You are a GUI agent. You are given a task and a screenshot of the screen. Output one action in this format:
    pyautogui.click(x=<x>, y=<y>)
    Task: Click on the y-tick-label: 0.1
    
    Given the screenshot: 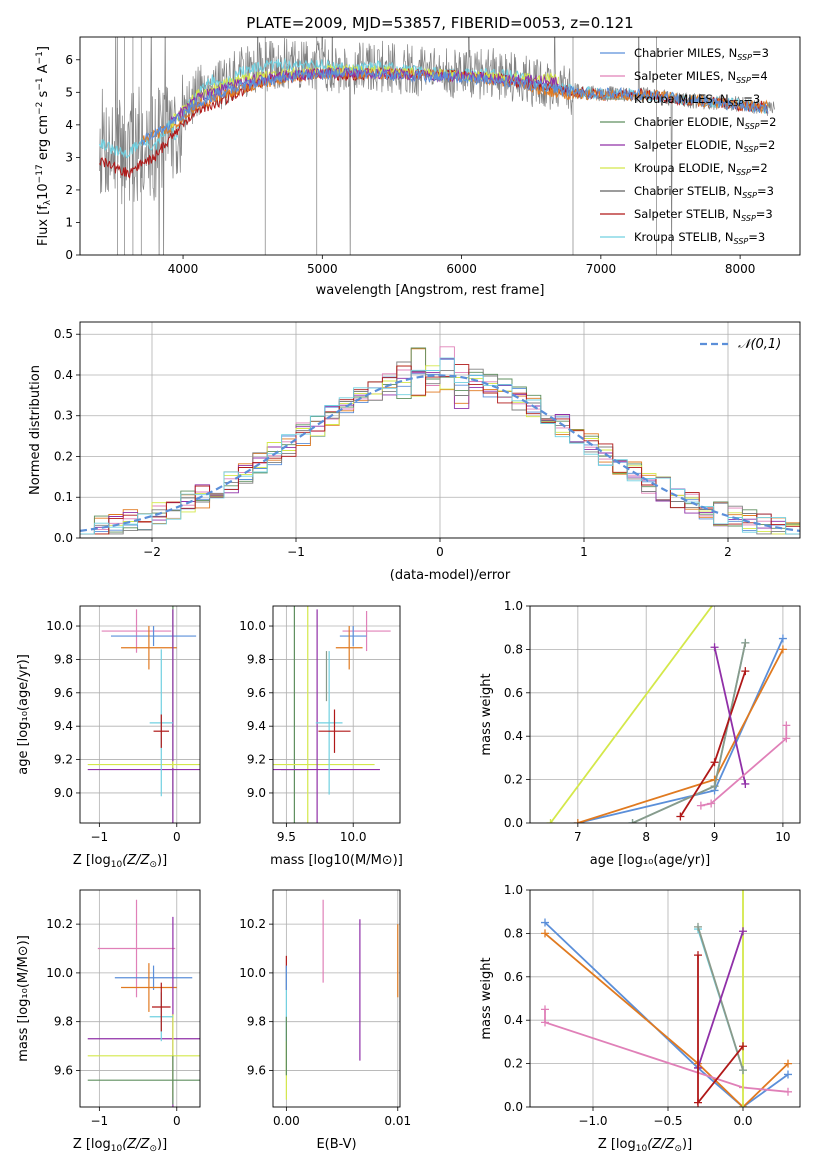 What is the action you would take?
    pyautogui.click(x=63, y=497)
    